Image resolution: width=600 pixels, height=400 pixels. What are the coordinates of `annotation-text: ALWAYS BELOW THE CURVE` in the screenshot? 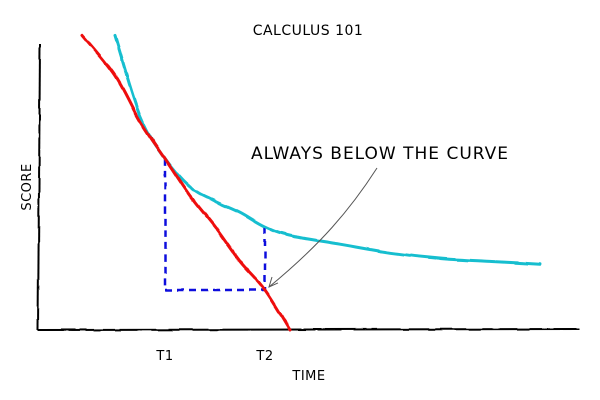 It's located at (380, 154).